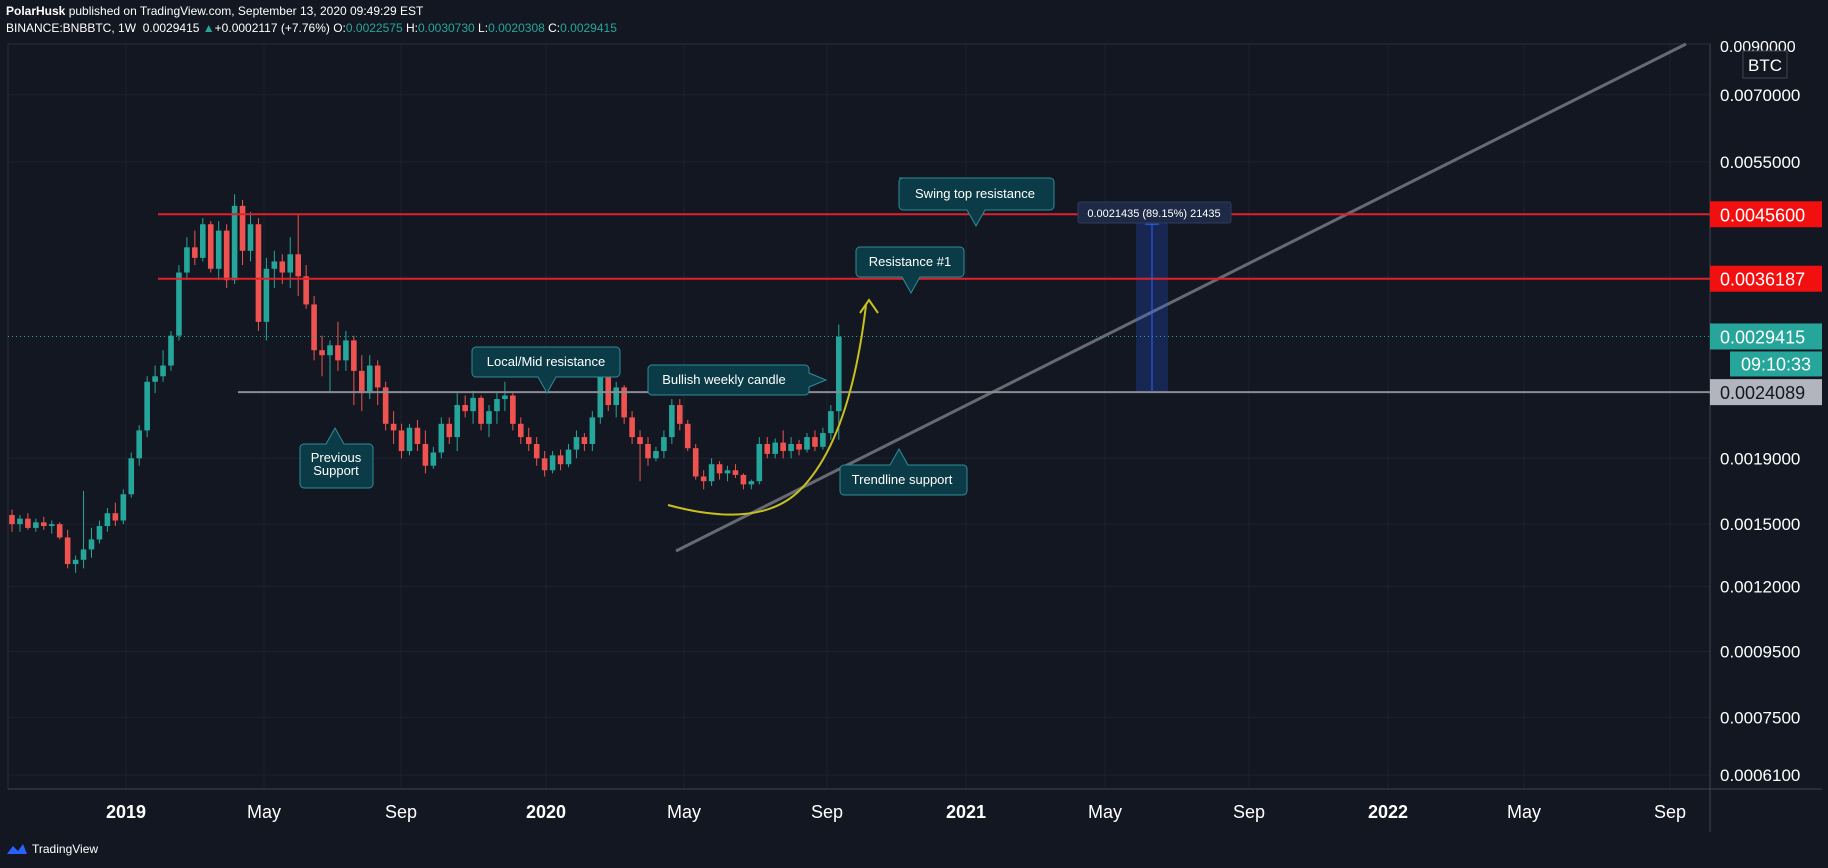 This screenshot has height=868, width=1828. Describe the element at coordinates (1765, 64) in the screenshot. I see `currency-label-box` at that location.